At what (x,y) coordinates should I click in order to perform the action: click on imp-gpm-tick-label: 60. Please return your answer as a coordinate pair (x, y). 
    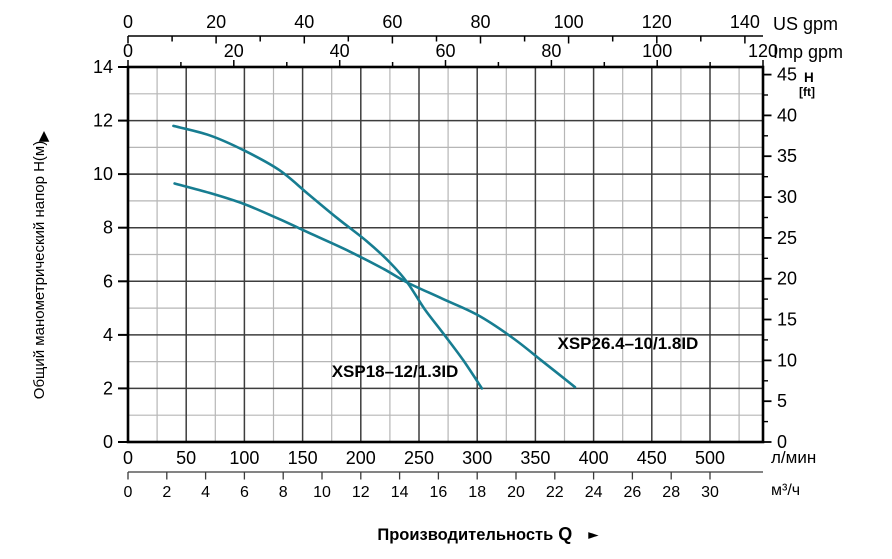
    Looking at the image, I should click on (445, 51).